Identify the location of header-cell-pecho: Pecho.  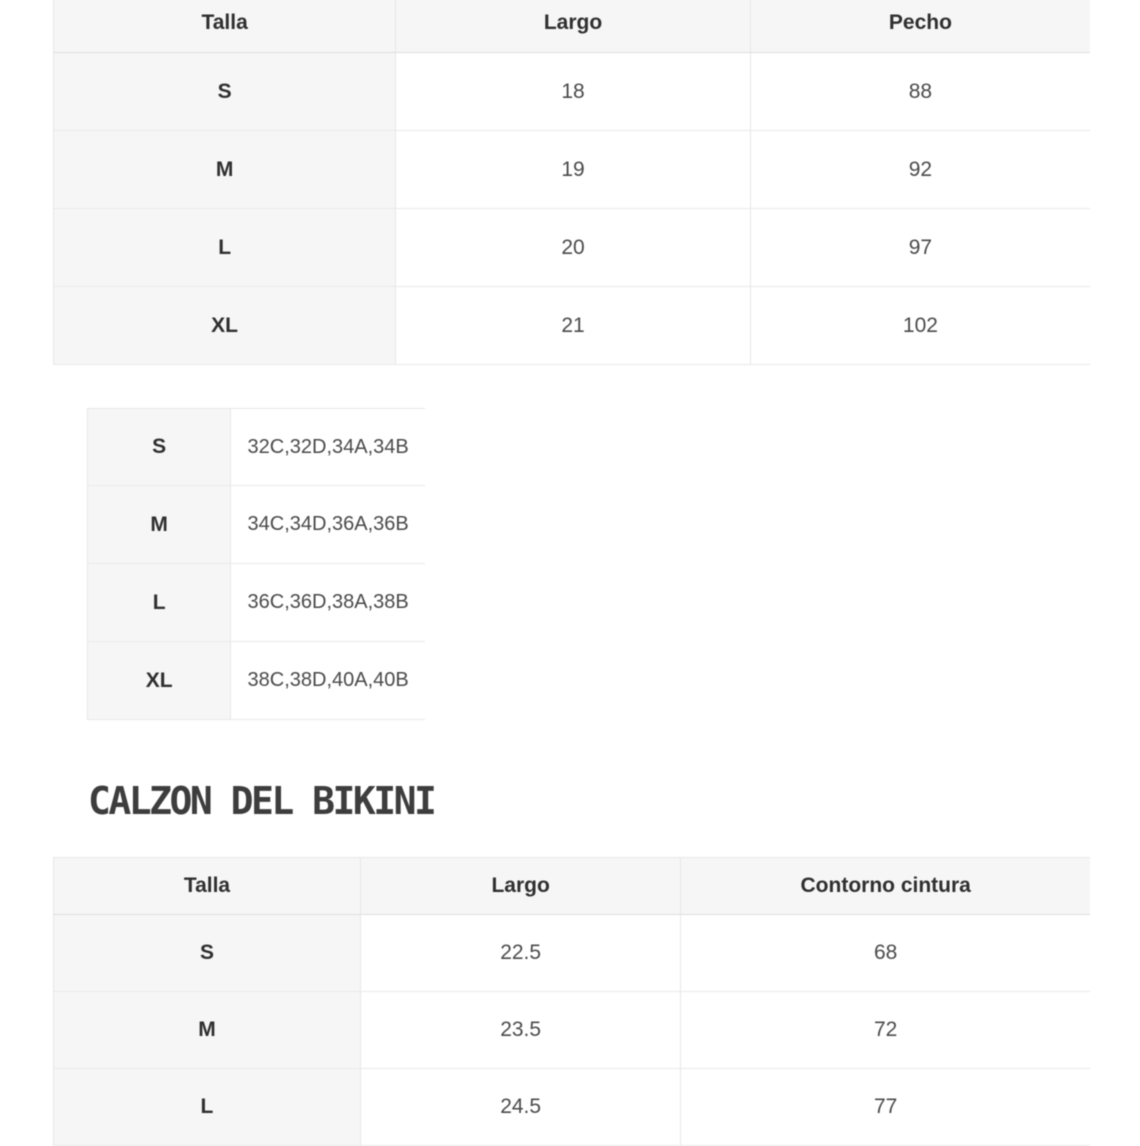
(919, 26).